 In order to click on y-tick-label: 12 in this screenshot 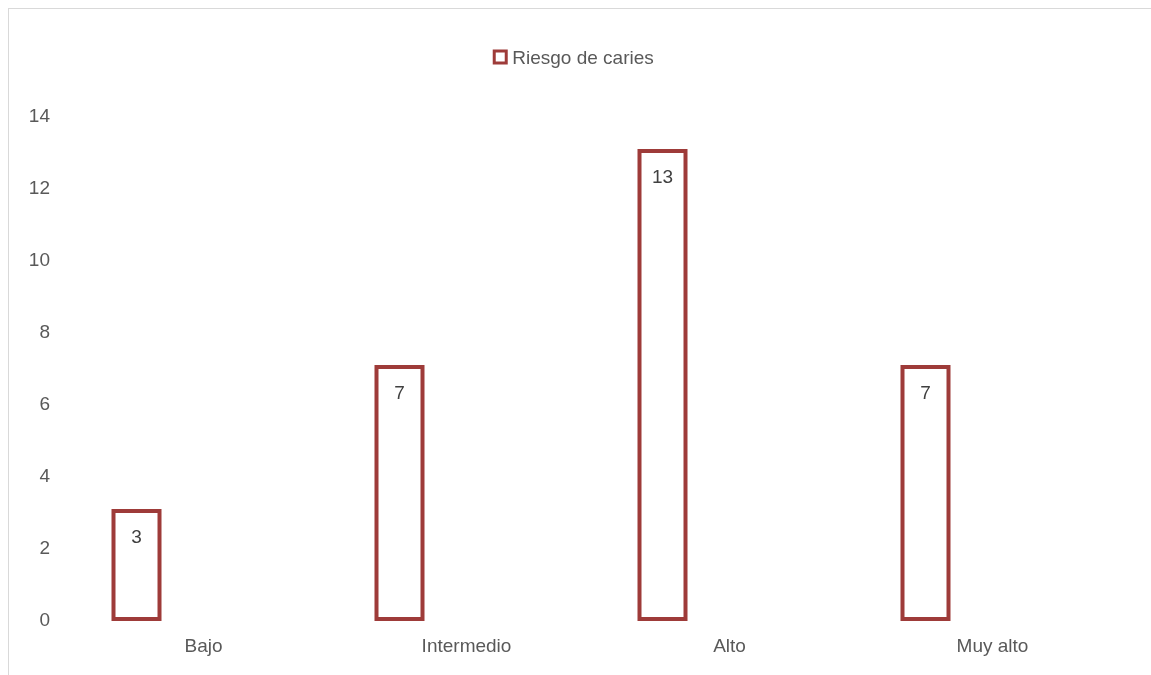, I will do `click(39, 187)`.